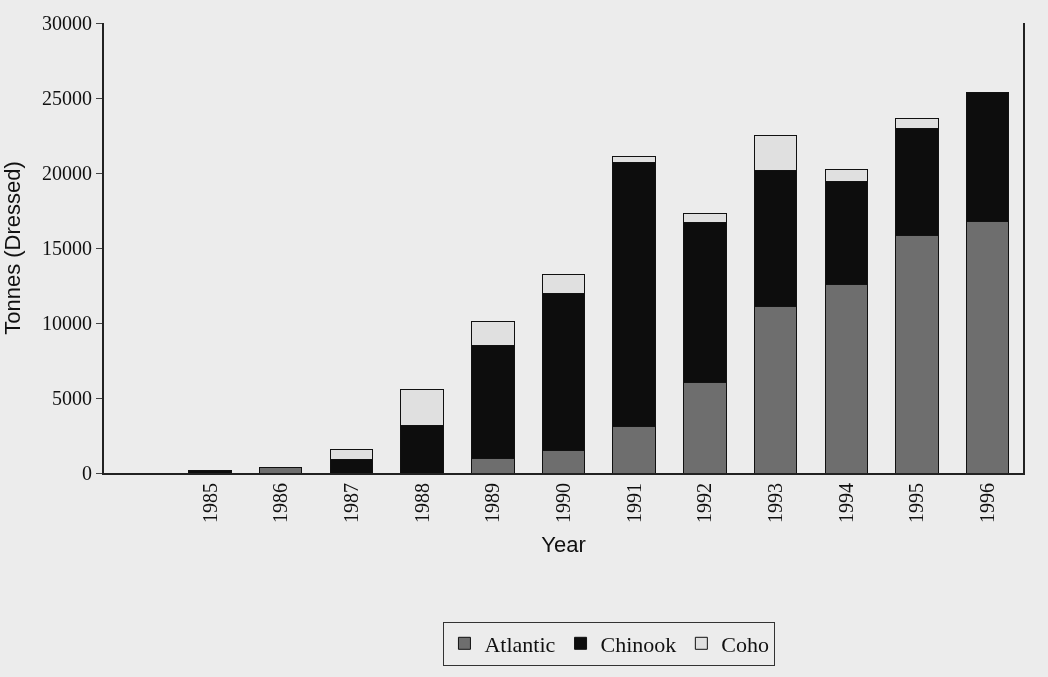 The image size is (1048, 677). Describe the element at coordinates (563, 503) in the screenshot. I see `x-tick-label: 1990` at that location.